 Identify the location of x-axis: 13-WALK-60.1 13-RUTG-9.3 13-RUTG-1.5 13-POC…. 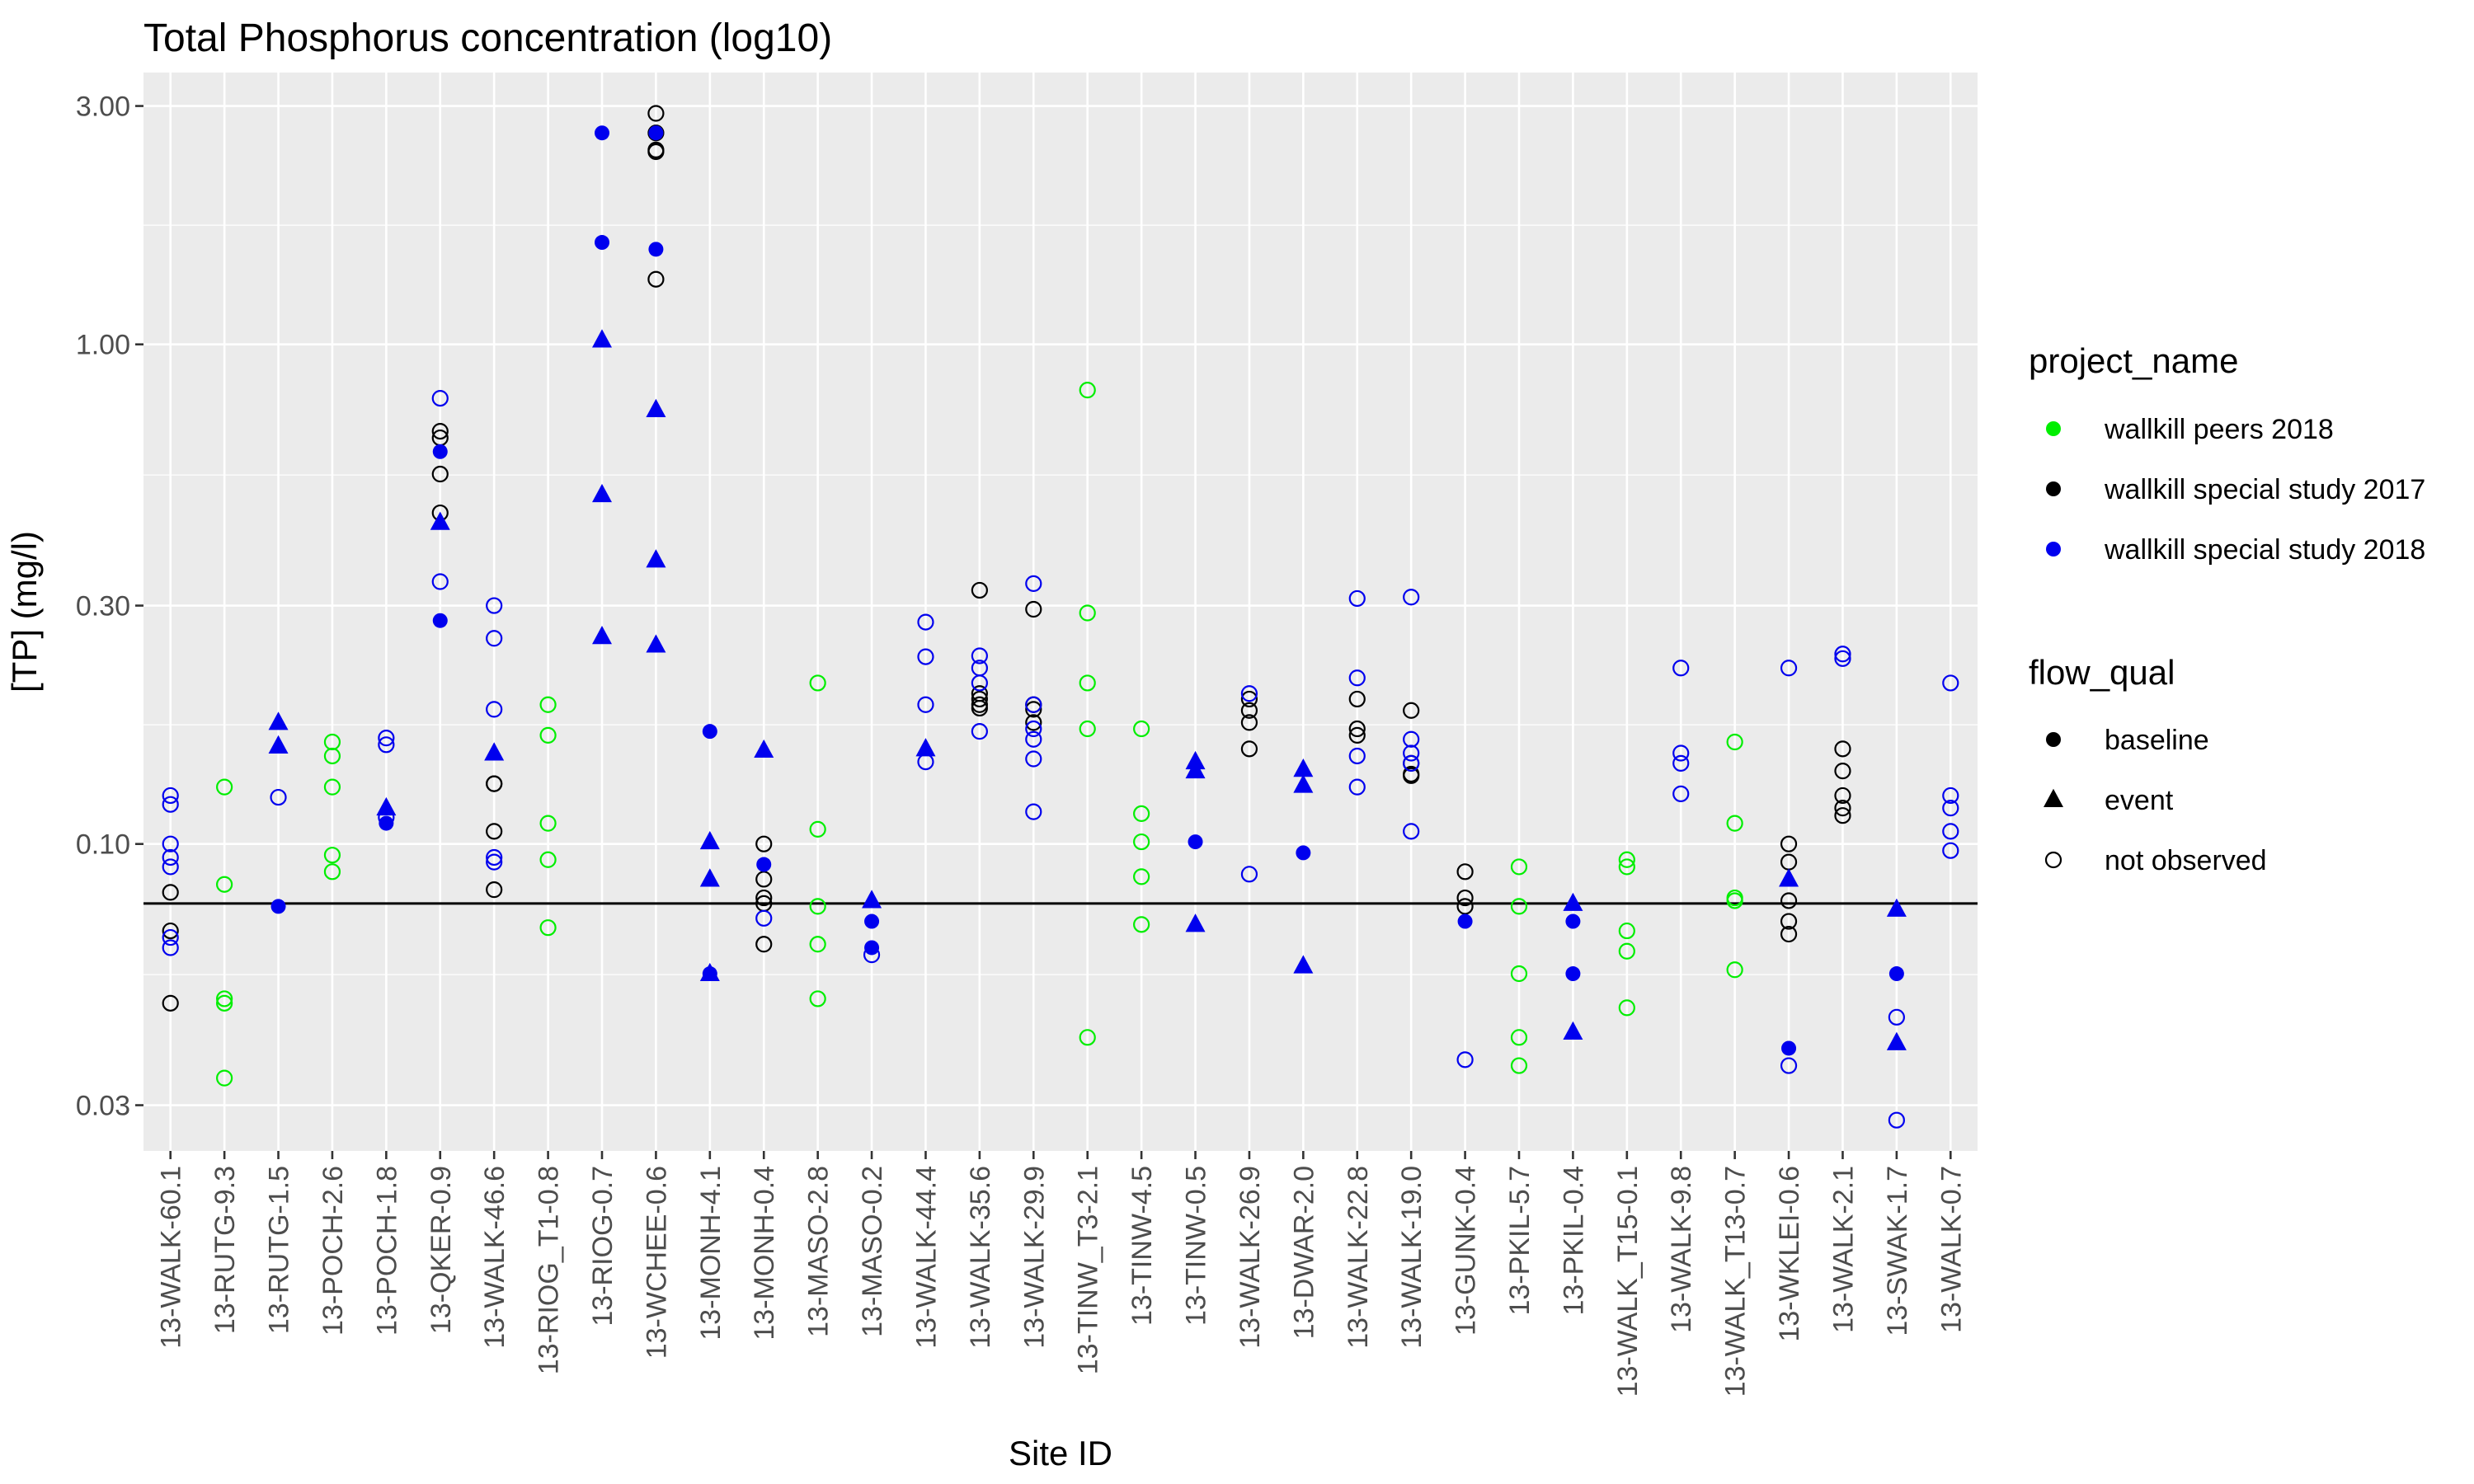
(1061, 1274).